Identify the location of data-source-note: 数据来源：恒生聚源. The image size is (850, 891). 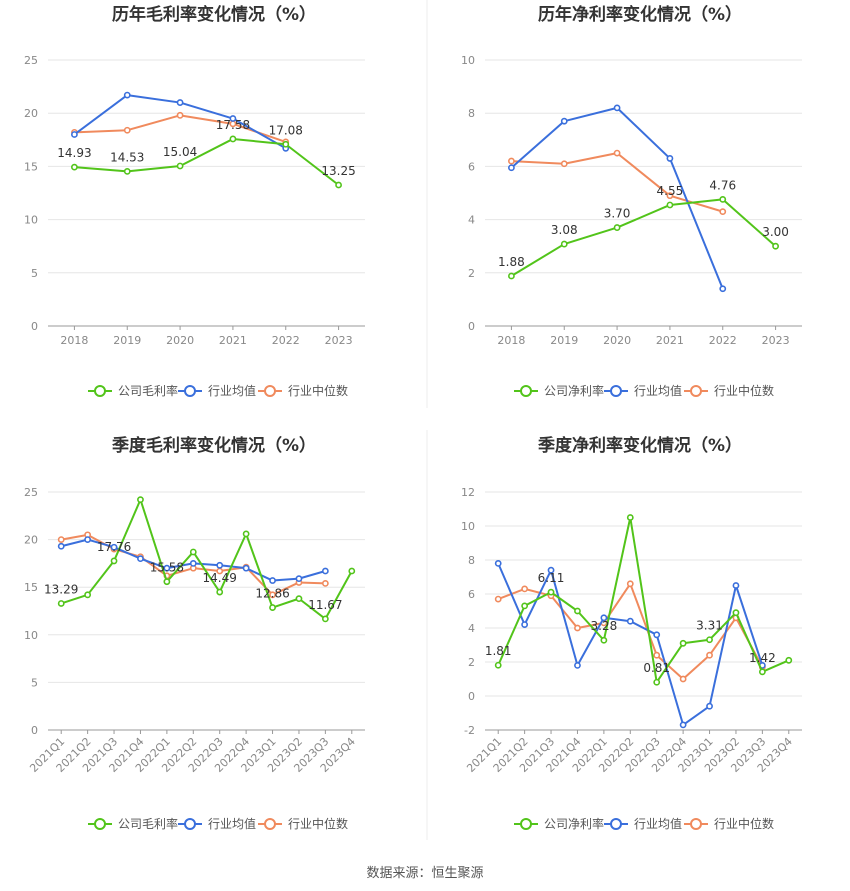
(425, 873).